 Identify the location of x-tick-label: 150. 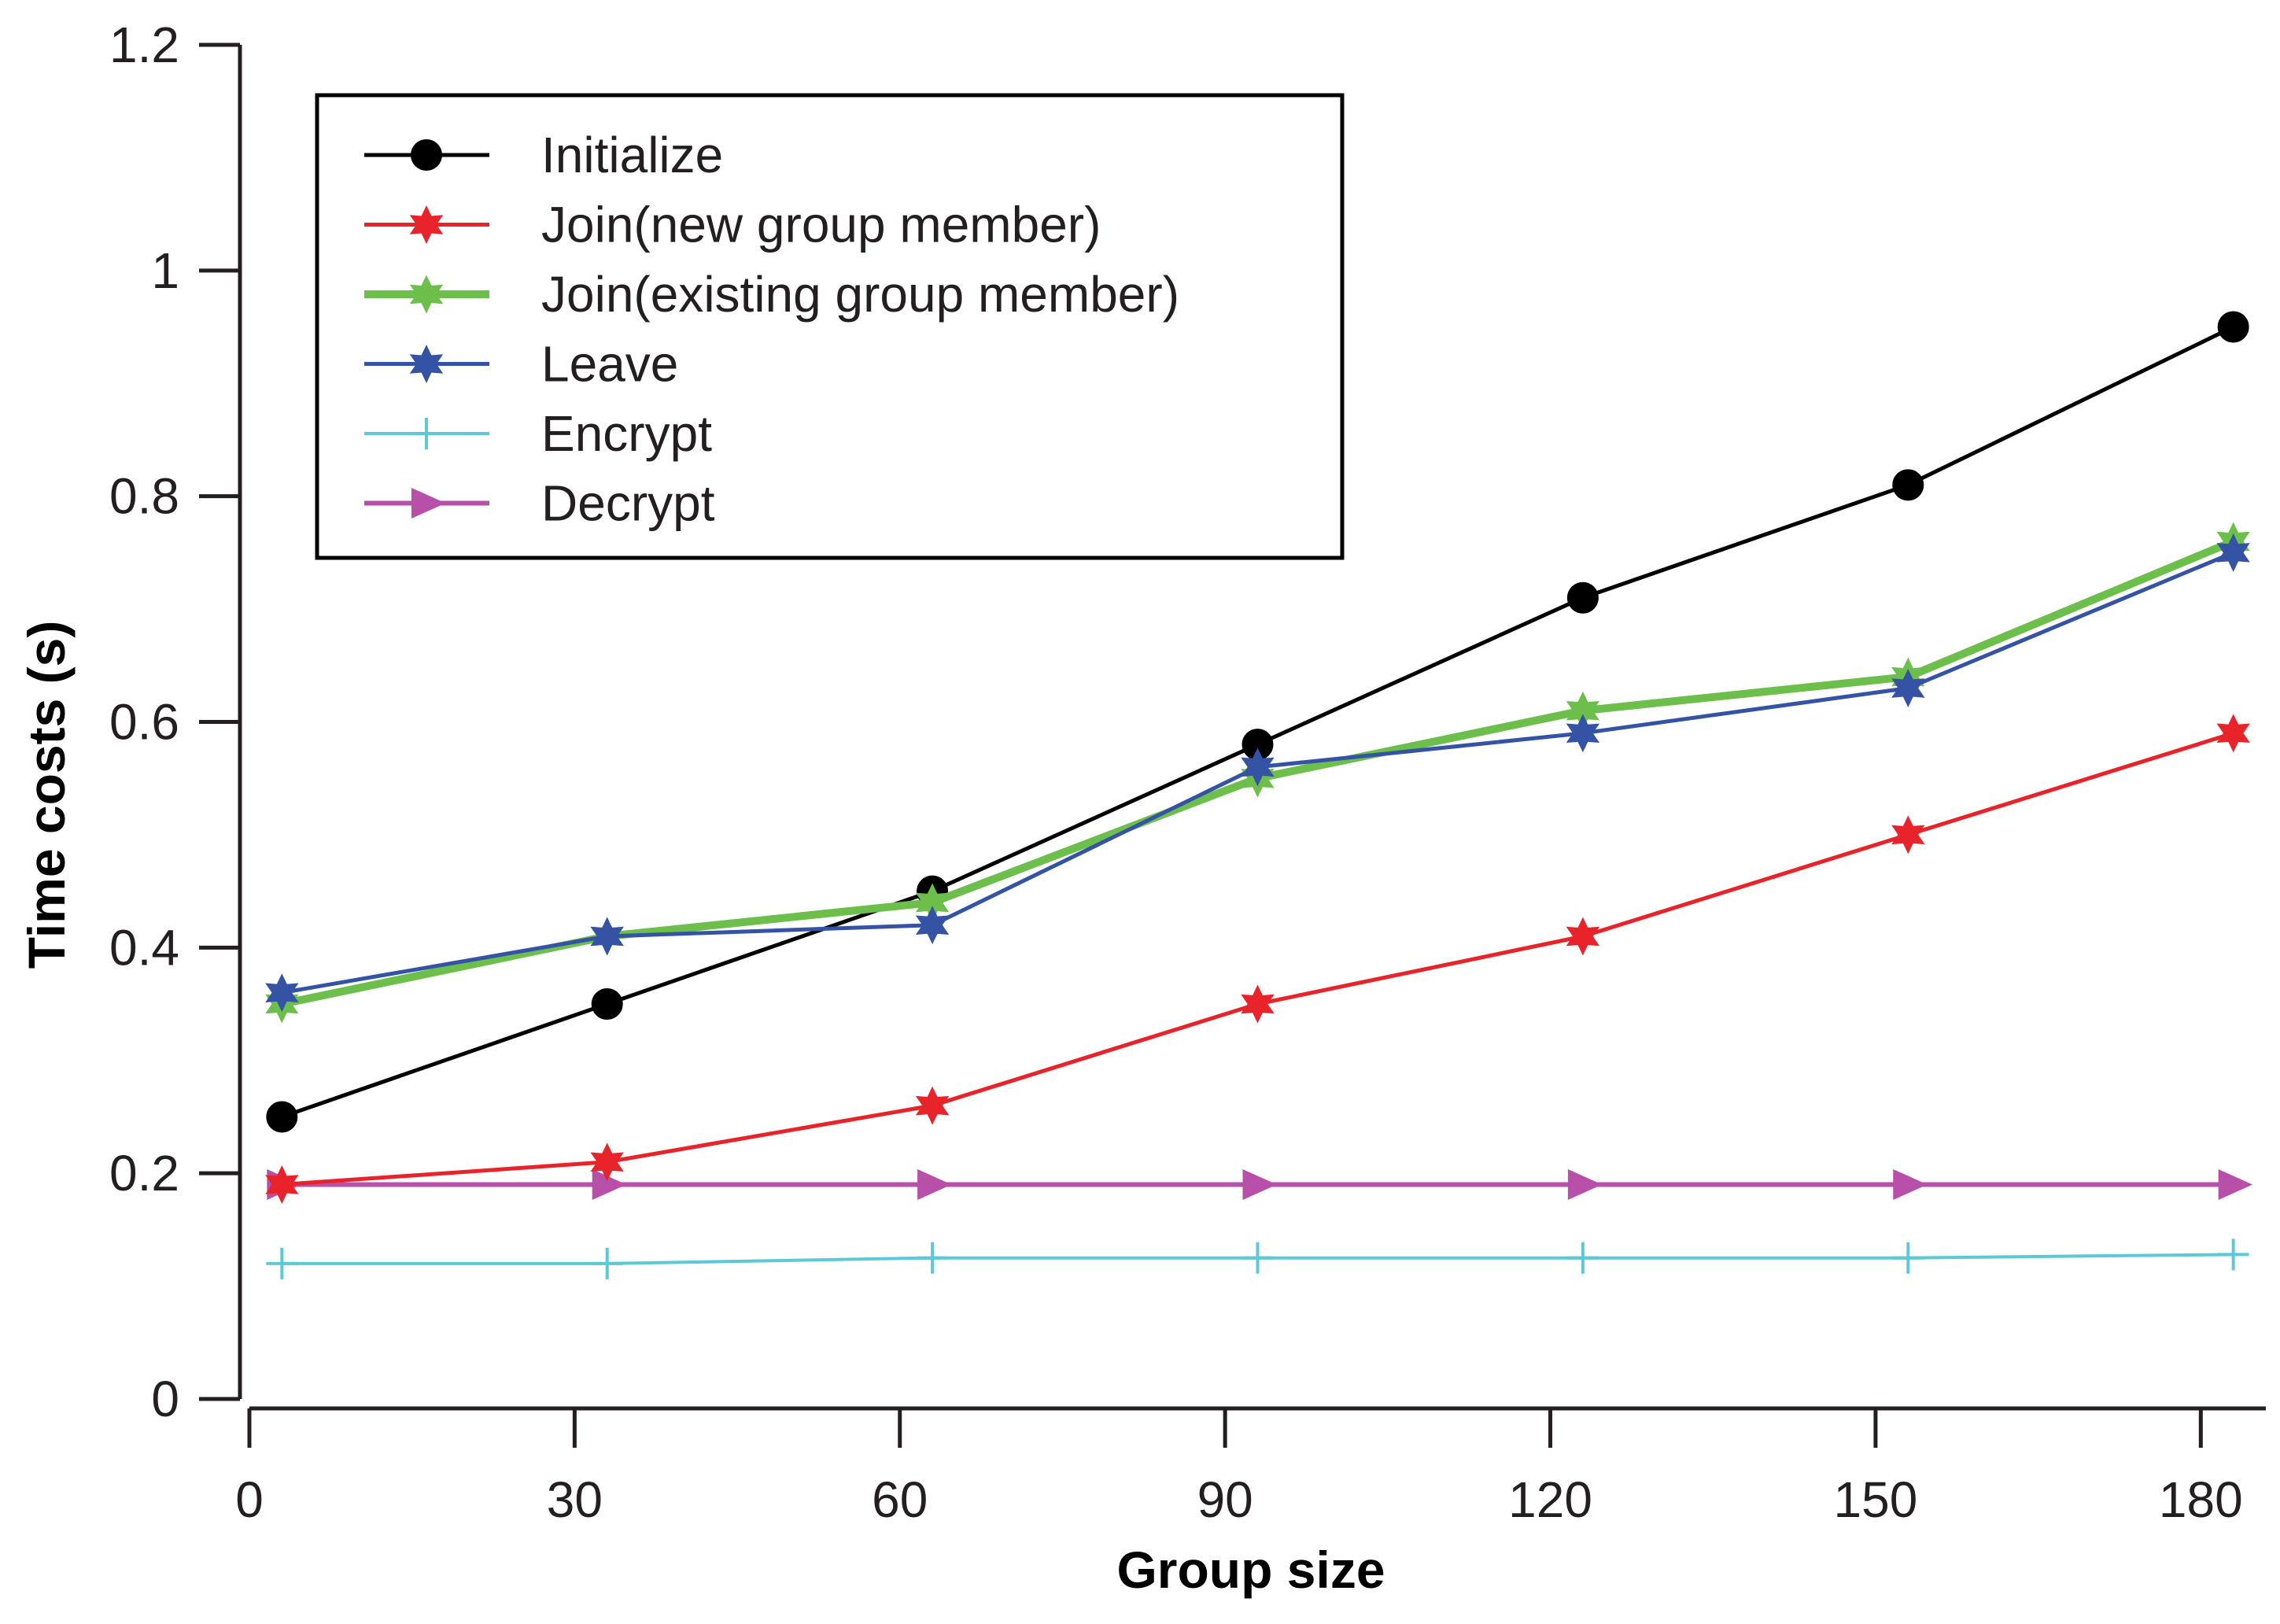
(1876, 1499).